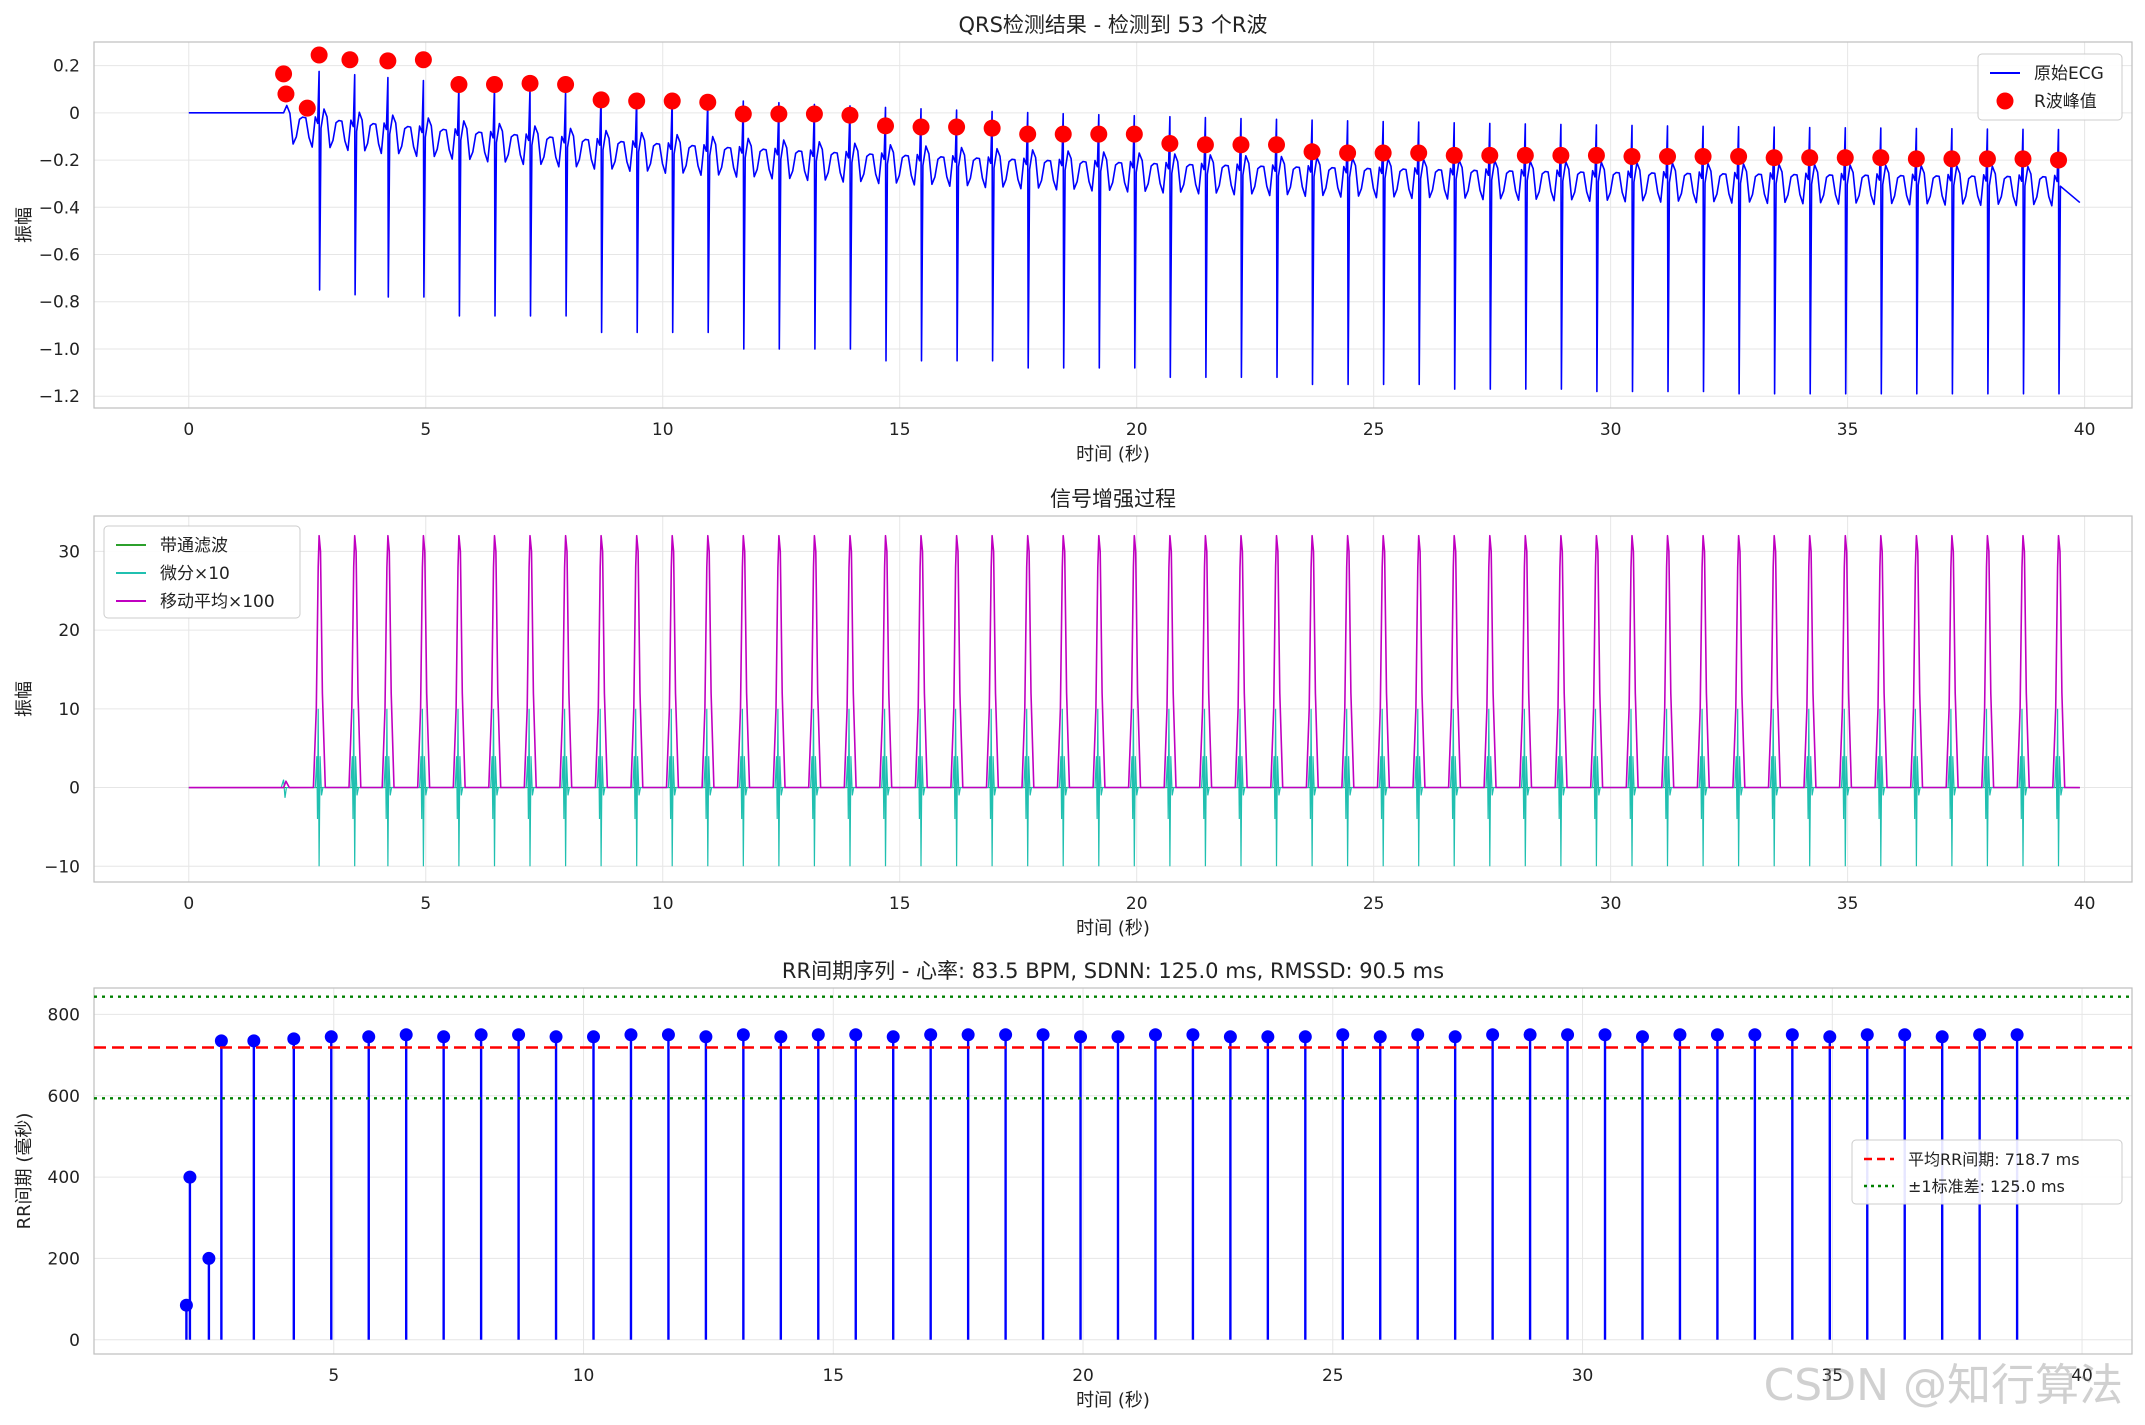 The image size is (2145, 1425). What do you see at coordinates (2082, 1376) in the screenshot?
I see `x-tick-label: 40` at bounding box center [2082, 1376].